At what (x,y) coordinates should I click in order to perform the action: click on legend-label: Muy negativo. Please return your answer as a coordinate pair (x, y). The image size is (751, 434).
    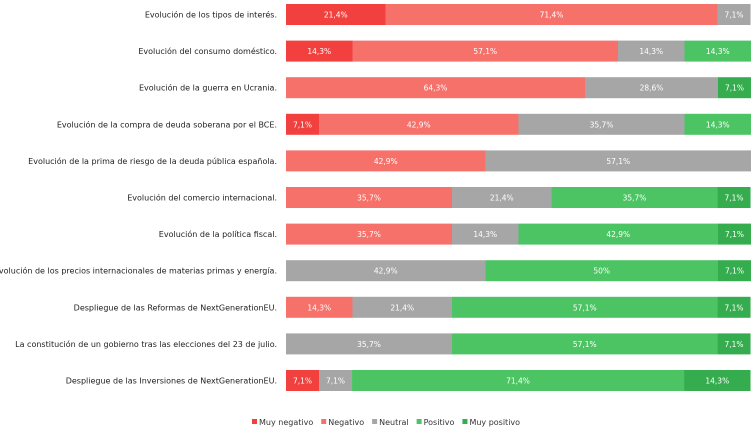
    Looking at the image, I should click on (286, 422).